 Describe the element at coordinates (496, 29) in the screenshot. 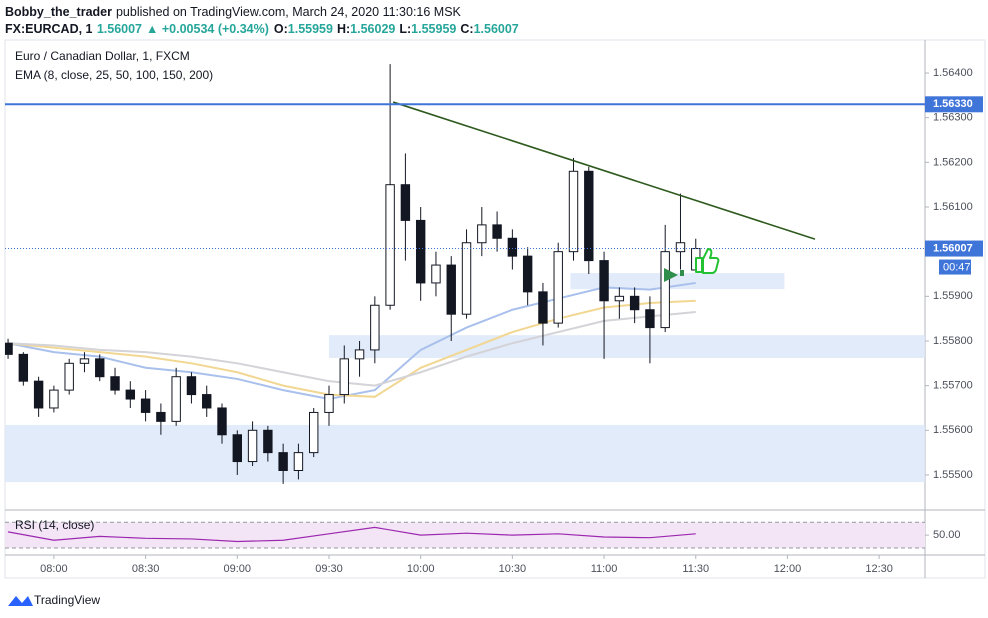

I see `ohlc-value: 1.56007` at that location.